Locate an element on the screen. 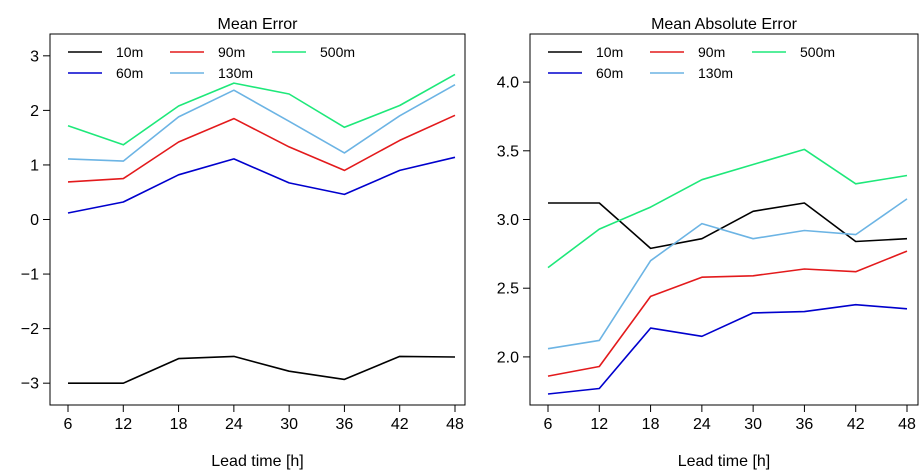  y-tick-label: 3 is located at coordinates (34, 56).